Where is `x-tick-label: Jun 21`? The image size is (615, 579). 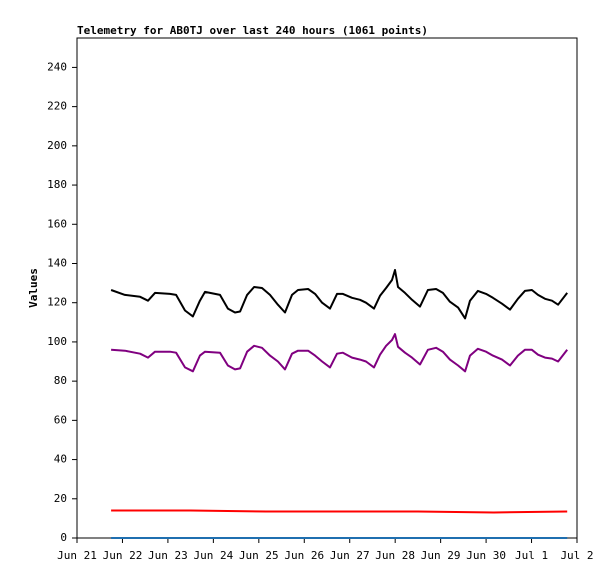
x-tick-label: Jun 21 is located at coordinates (77, 555).